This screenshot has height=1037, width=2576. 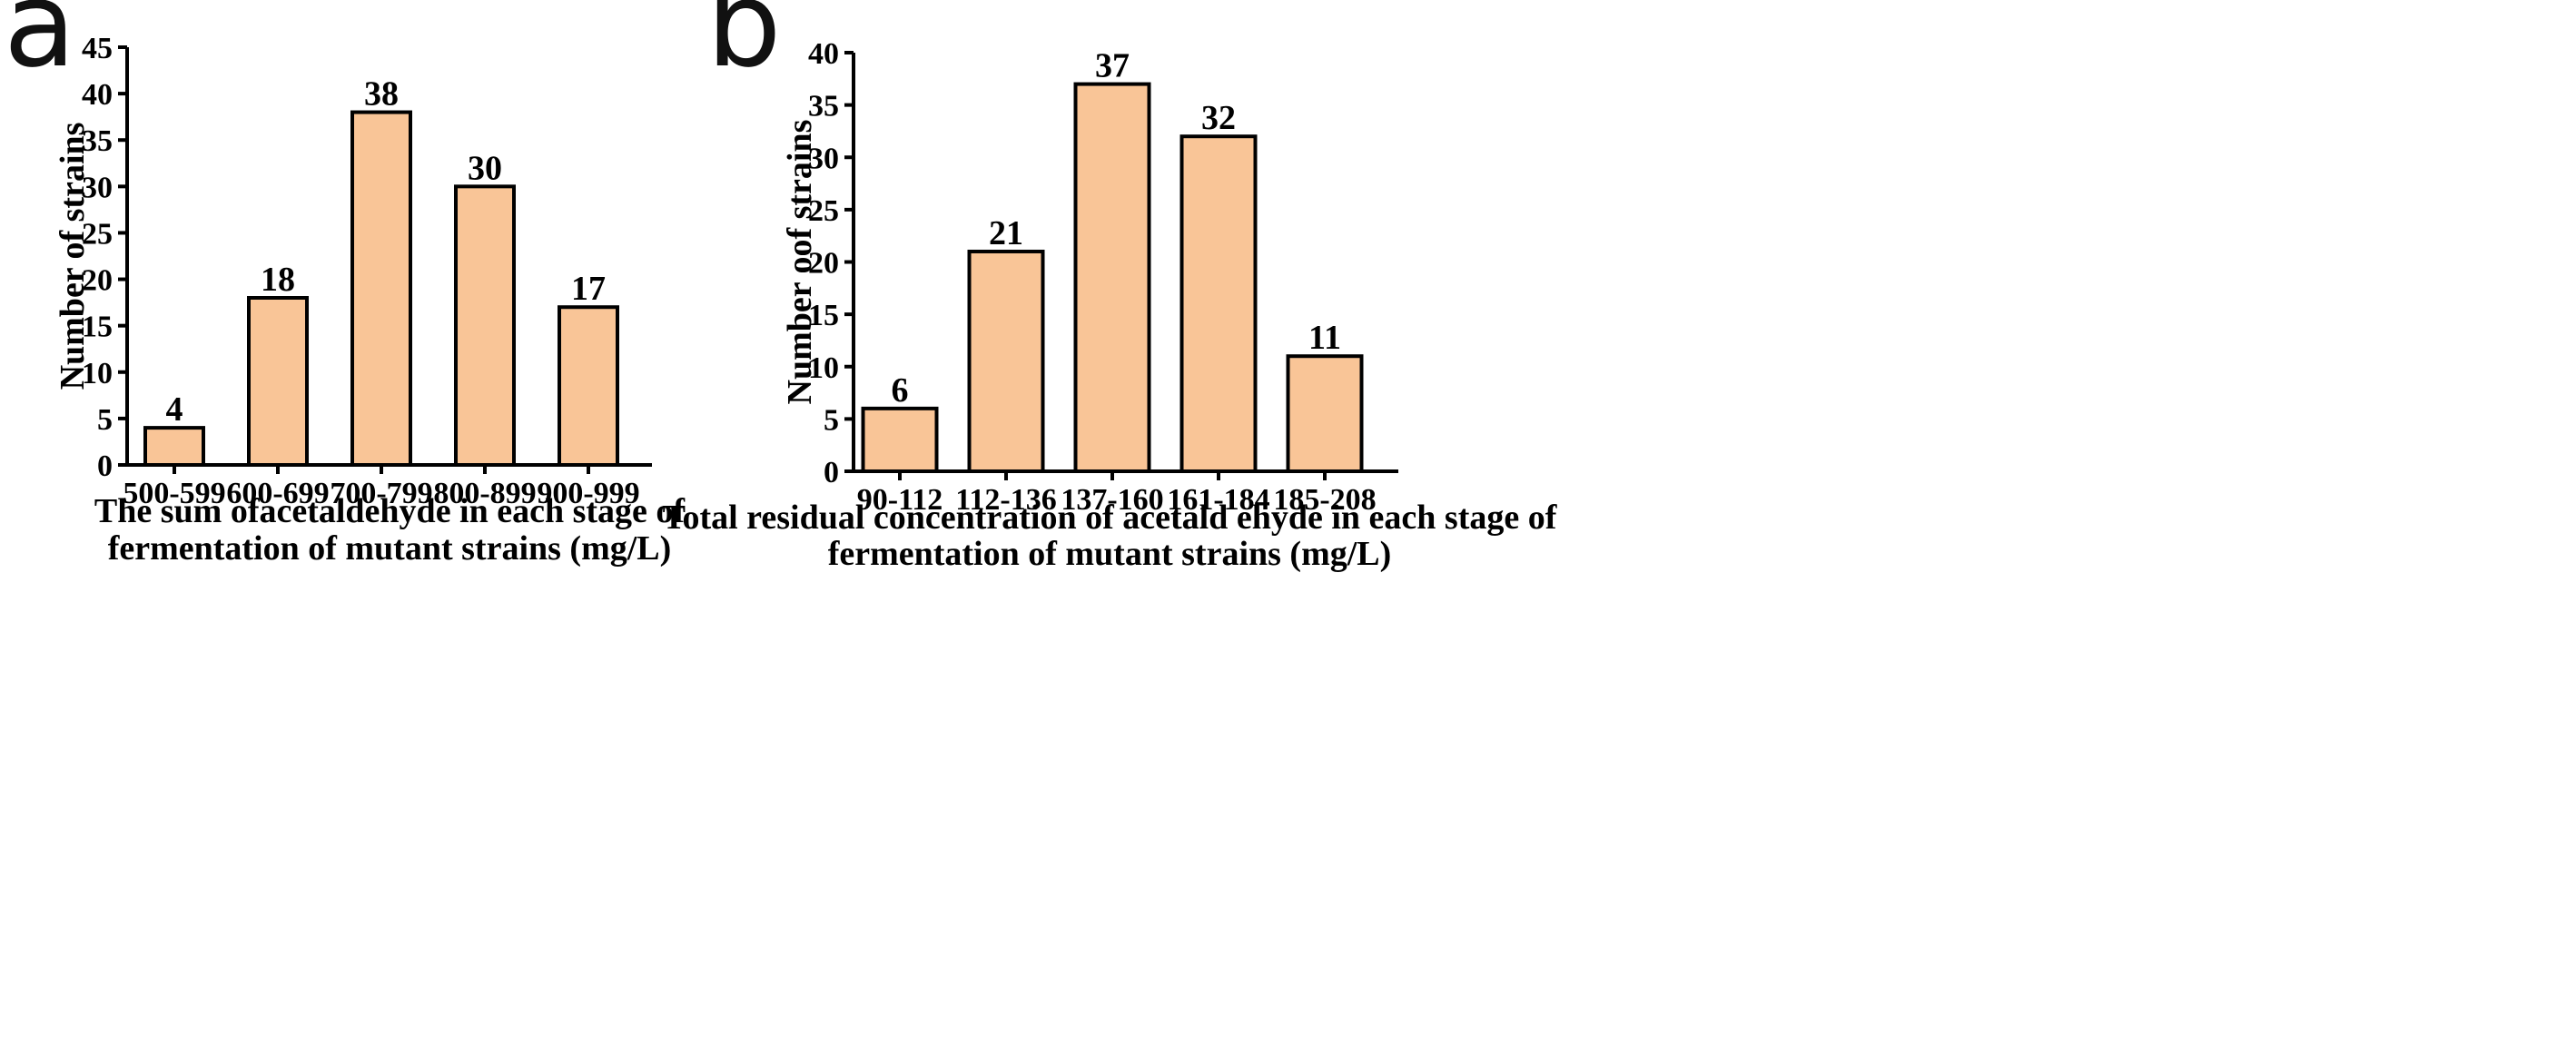 I want to click on panel-a-data-label: 38, so click(x=381, y=95).